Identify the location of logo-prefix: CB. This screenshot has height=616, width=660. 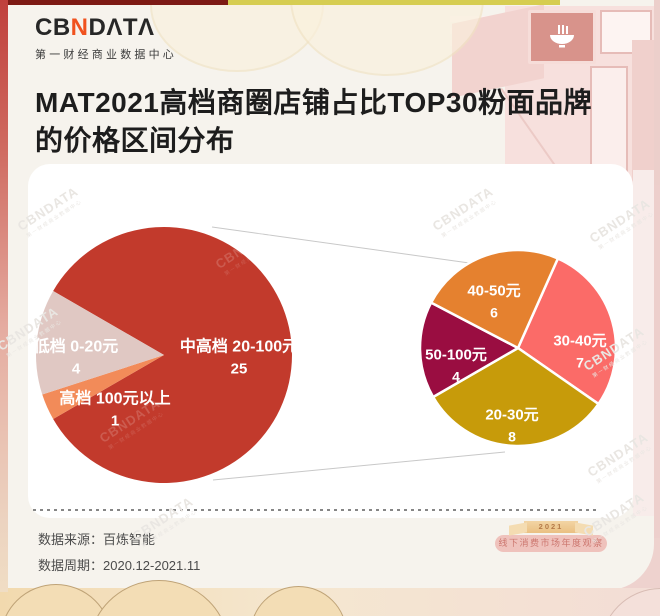
(53, 27).